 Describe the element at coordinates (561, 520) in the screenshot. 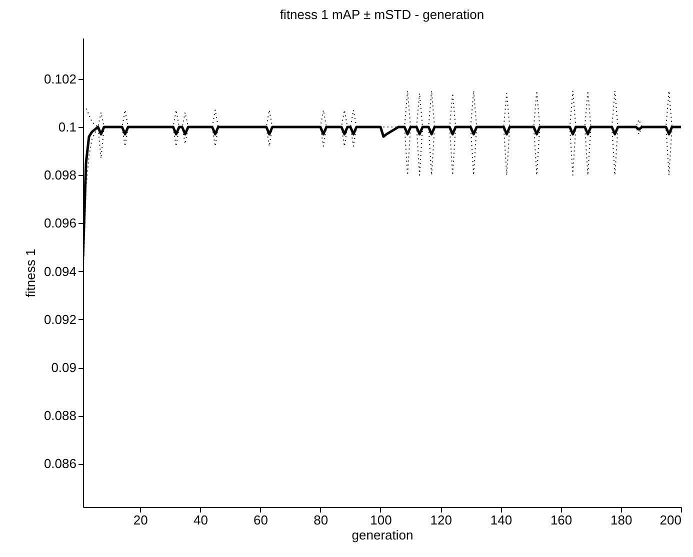

I see `x-tick-label: 160` at that location.